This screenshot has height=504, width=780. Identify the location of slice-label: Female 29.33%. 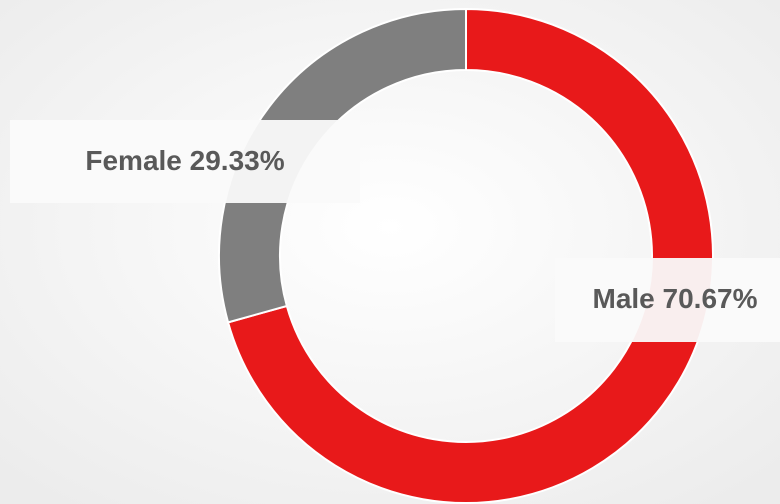
(184, 160).